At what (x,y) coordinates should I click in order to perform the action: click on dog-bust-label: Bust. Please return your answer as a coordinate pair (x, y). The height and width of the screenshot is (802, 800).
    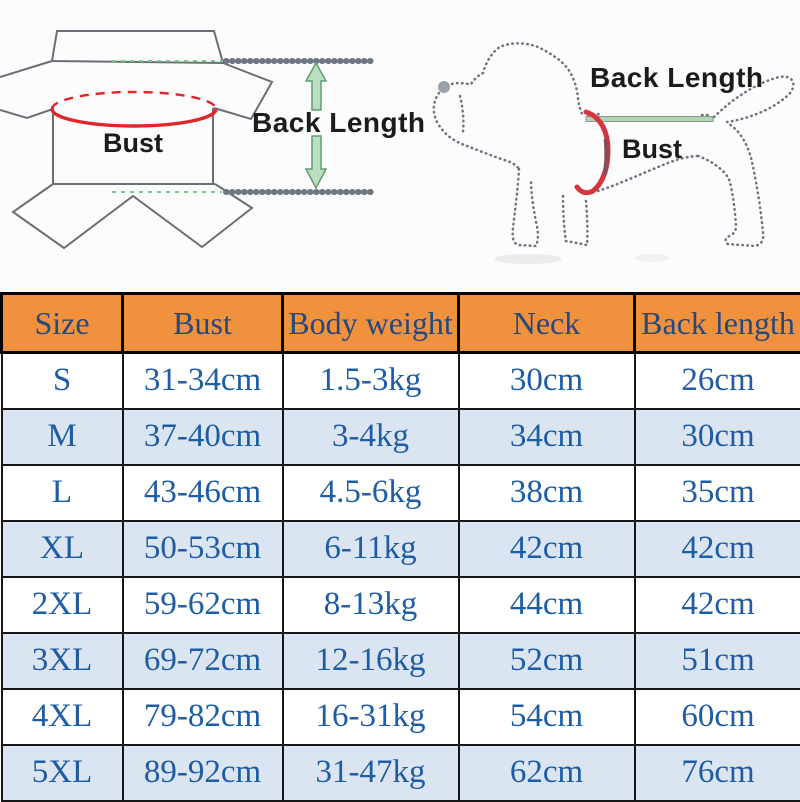
    Looking at the image, I should click on (652, 149).